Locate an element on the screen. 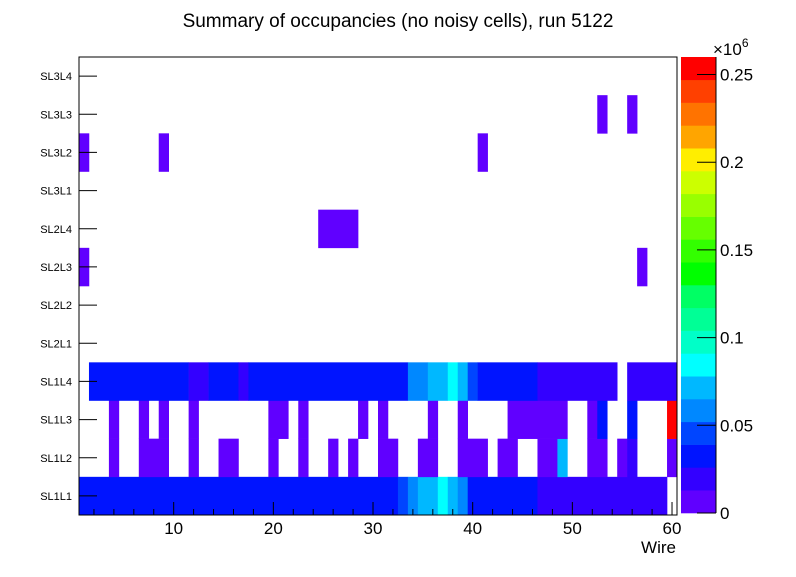  x-tick-label: 40 is located at coordinates (472, 528).